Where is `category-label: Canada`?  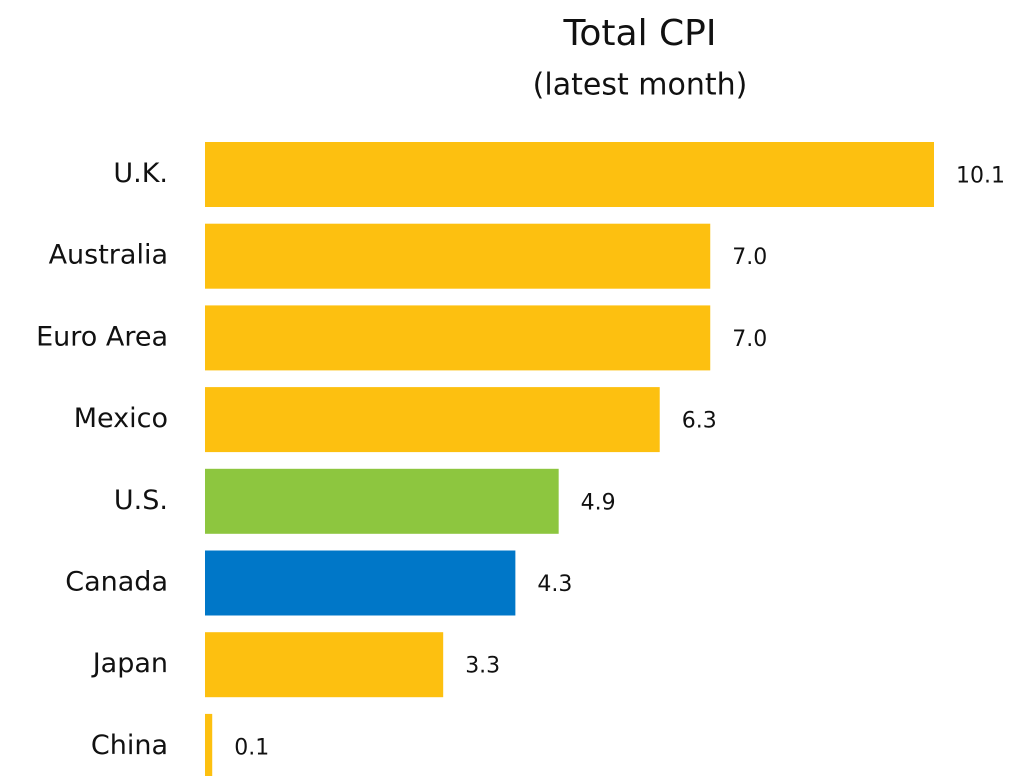
category-label: Canada is located at coordinates (116, 582).